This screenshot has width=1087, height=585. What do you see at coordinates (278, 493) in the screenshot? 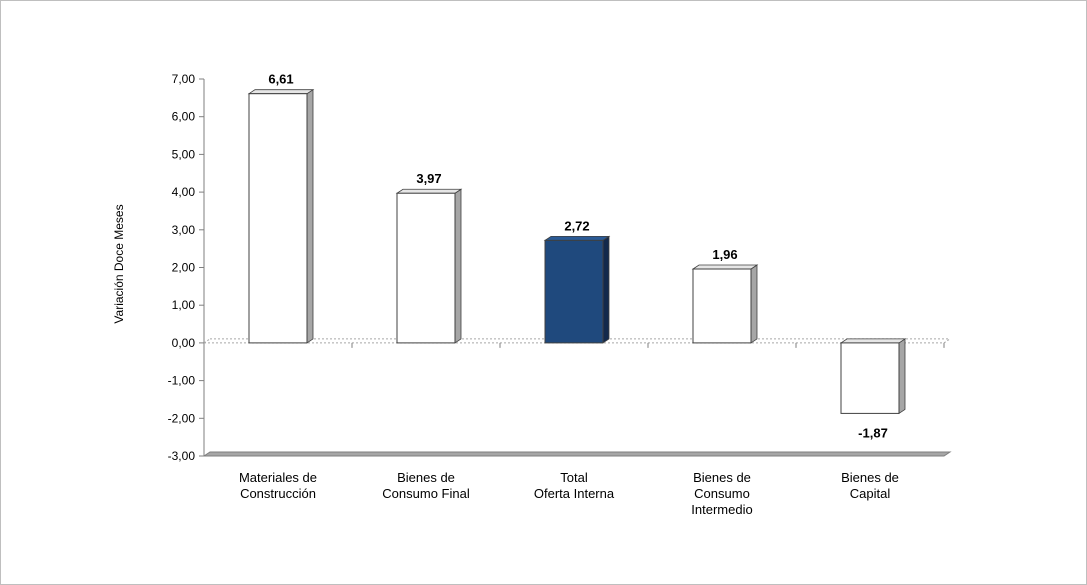
I see `category-label-line: Construcción` at bounding box center [278, 493].